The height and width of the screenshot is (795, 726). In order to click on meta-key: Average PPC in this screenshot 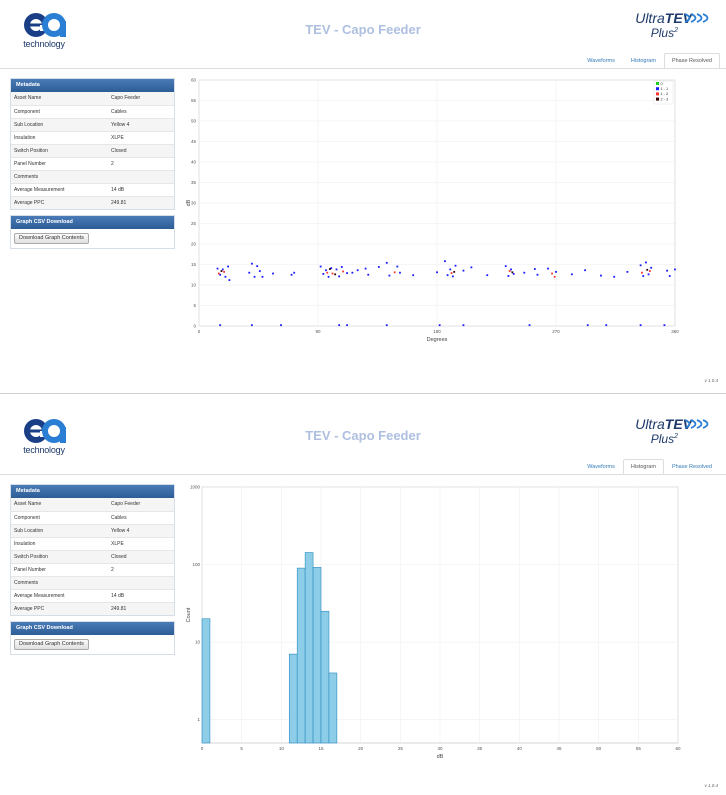, I will do `click(29, 203)`.